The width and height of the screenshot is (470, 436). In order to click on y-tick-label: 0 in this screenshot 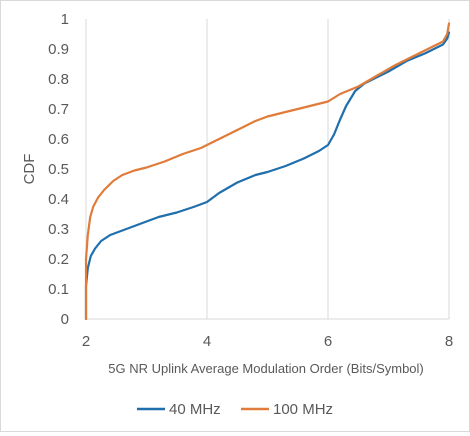, I will do `click(65, 319)`.